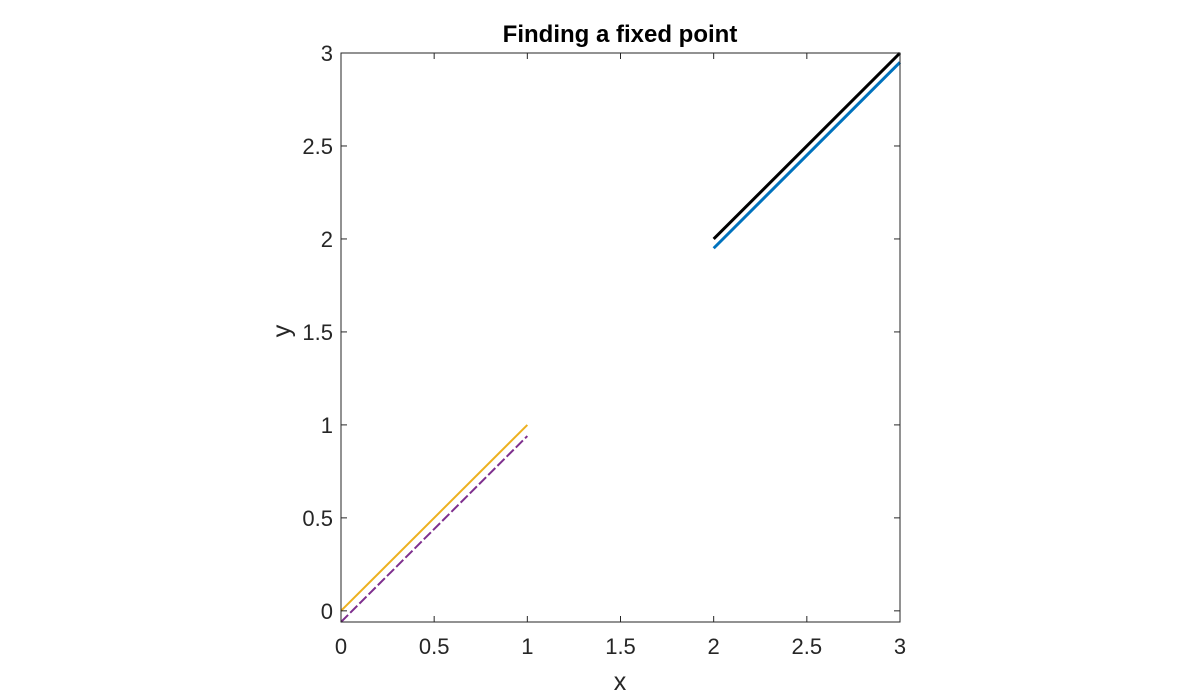 The width and height of the screenshot is (1200, 700). I want to click on x-tick-label: 0, so click(341, 646).